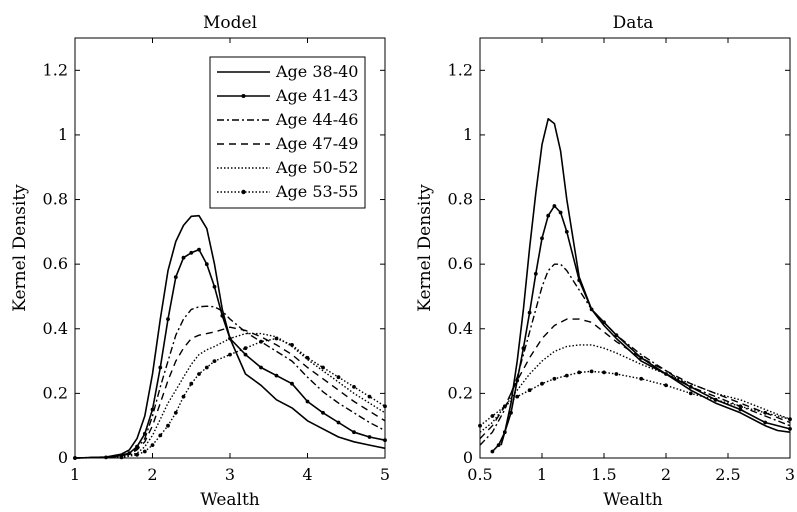 The width and height of the screenshot is (797, 512). I want to click on data-y-tick-label: 0, so click(468, 457).